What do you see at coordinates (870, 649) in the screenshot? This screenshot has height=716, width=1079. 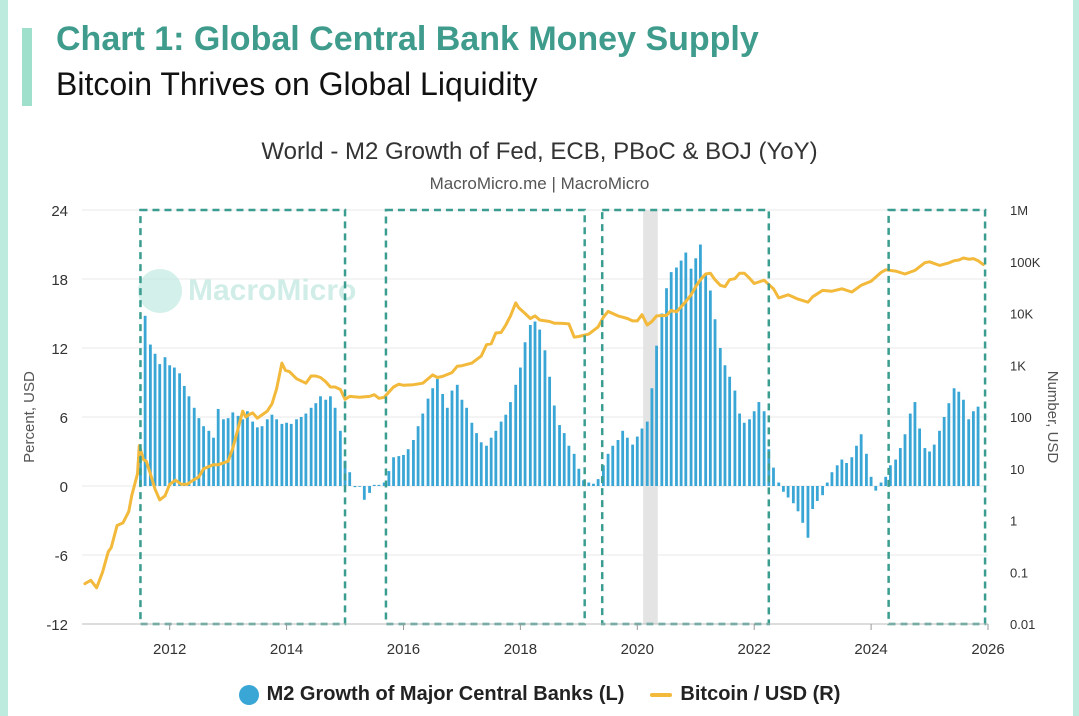 I see `x-tick-label: 2024` at bounding box center [870, 649].